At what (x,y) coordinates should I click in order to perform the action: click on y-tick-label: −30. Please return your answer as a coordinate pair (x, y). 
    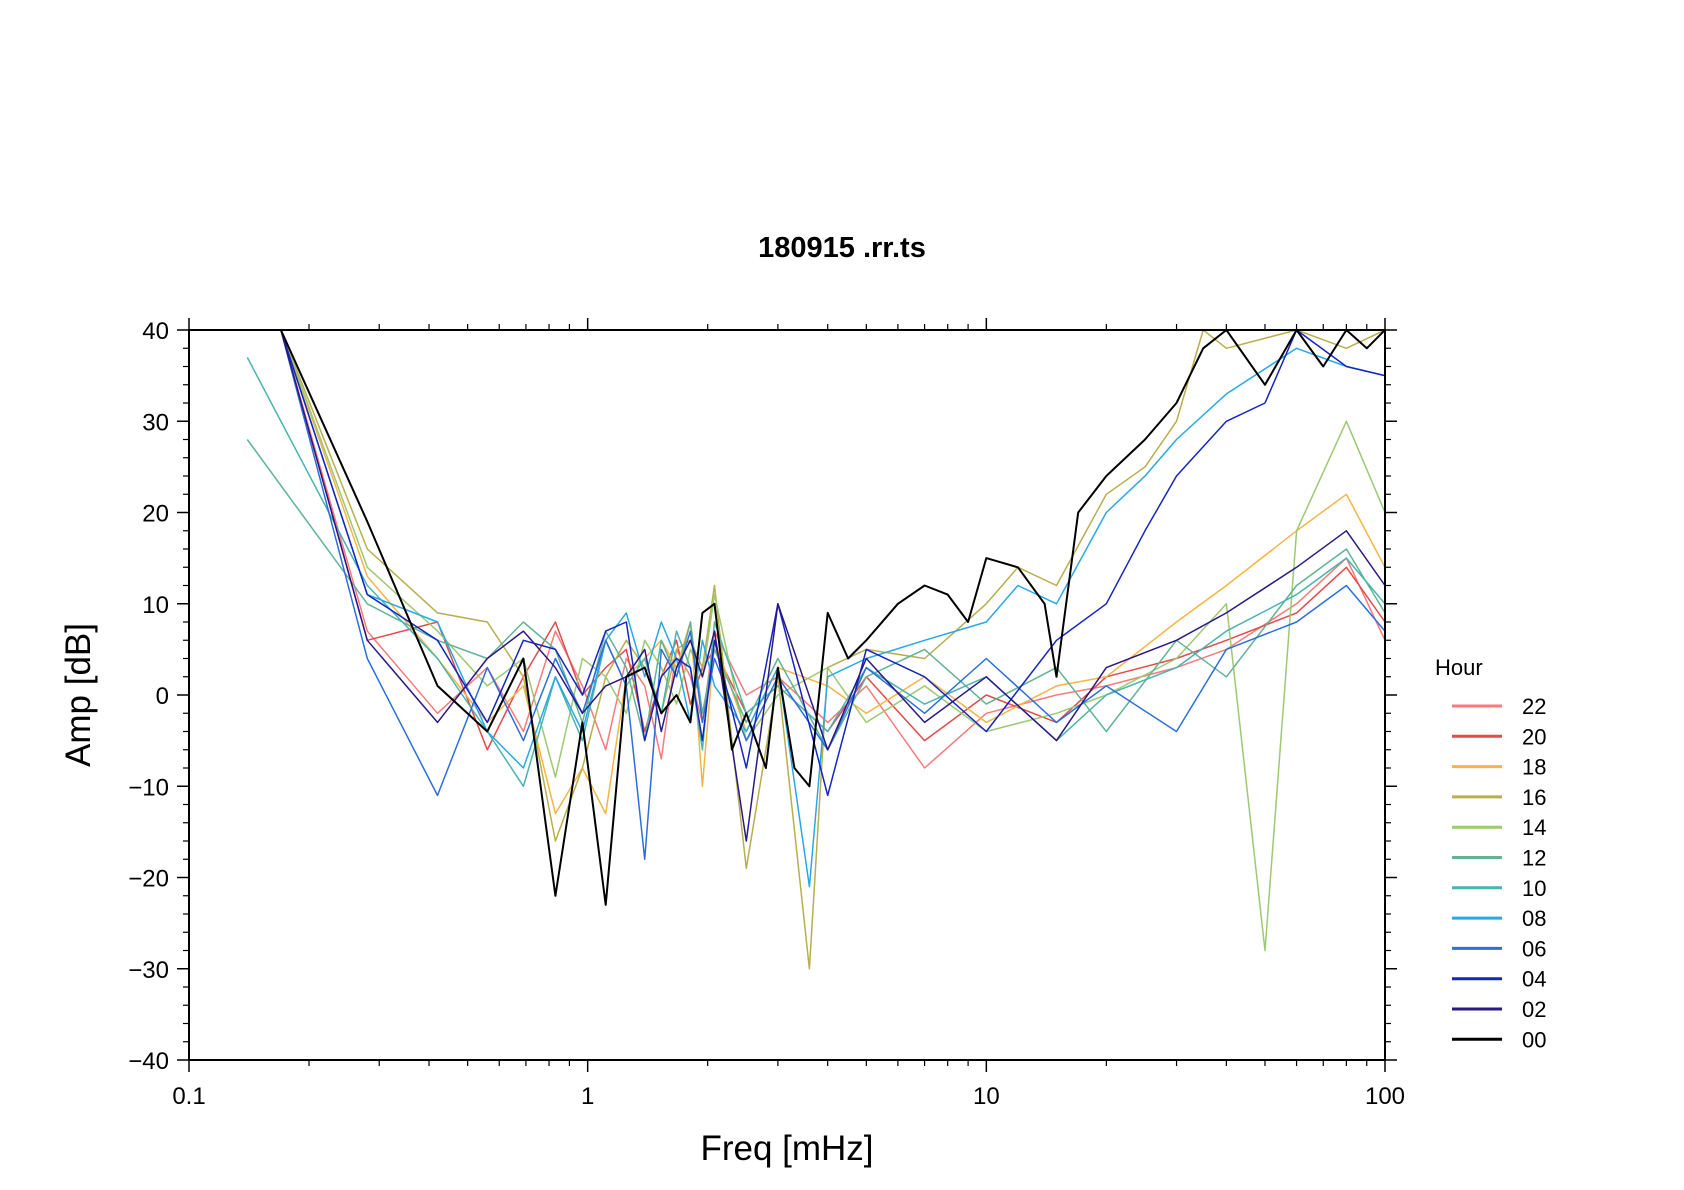
    Looking at the image, I should click on (148, 970).